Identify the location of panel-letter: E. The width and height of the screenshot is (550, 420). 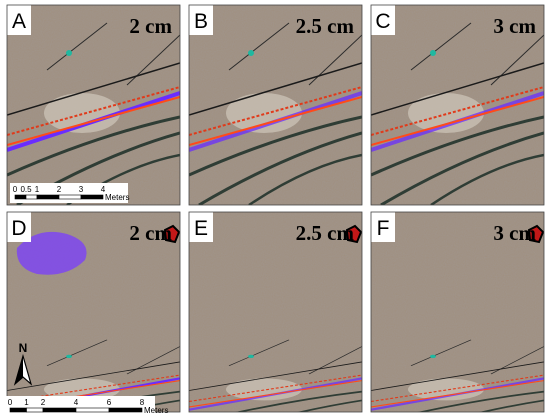
(201, 228).